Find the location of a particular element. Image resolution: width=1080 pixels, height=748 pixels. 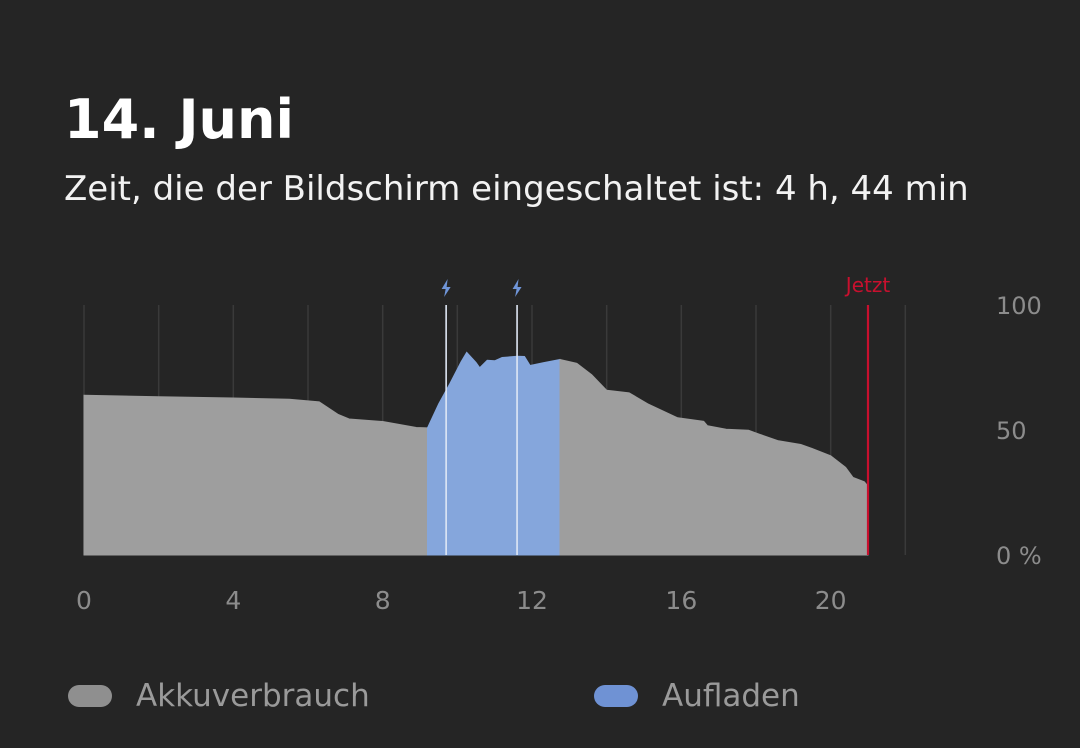

x-tick-label-5: 20 is located at coordinates (831, 600).